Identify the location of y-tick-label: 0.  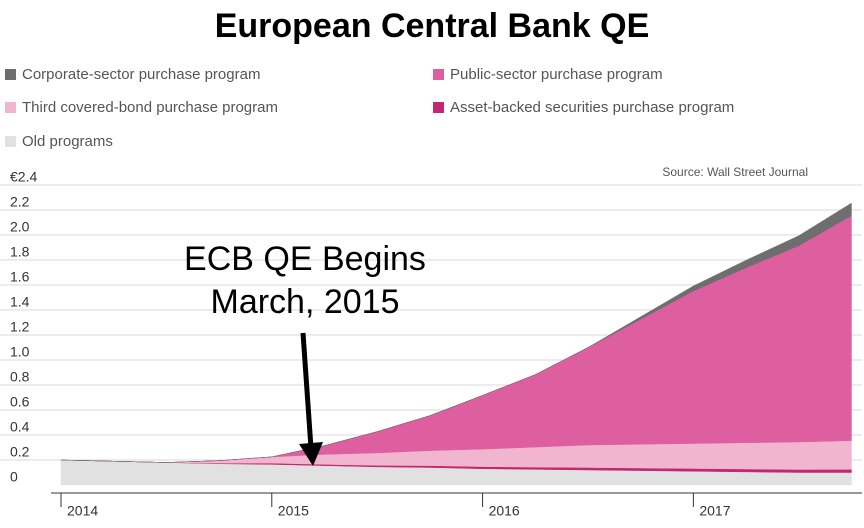
(14, 477).